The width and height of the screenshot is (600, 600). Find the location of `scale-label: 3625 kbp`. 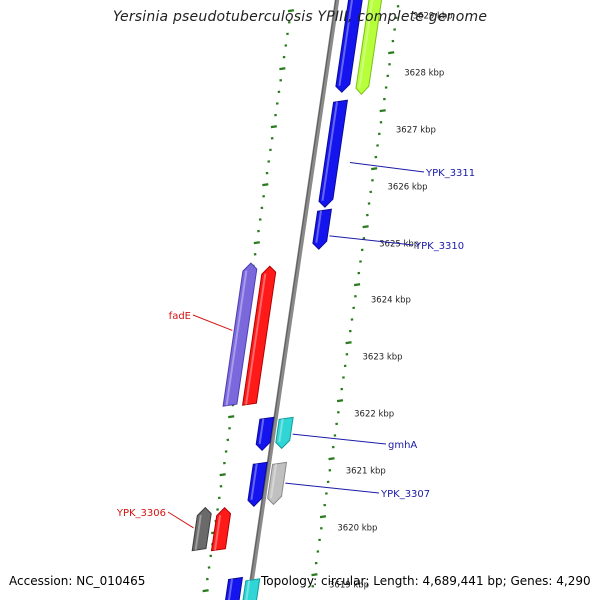

scale-label: 3625 kbp is located at coordinates (399, 245).